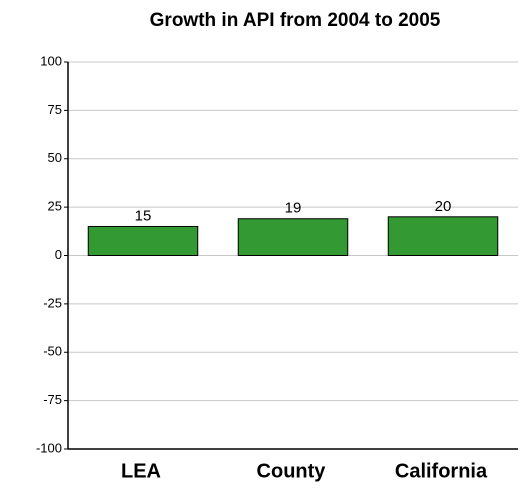 The image size is (521, 489). I want to click on value-label: 15, so click(143, 215).